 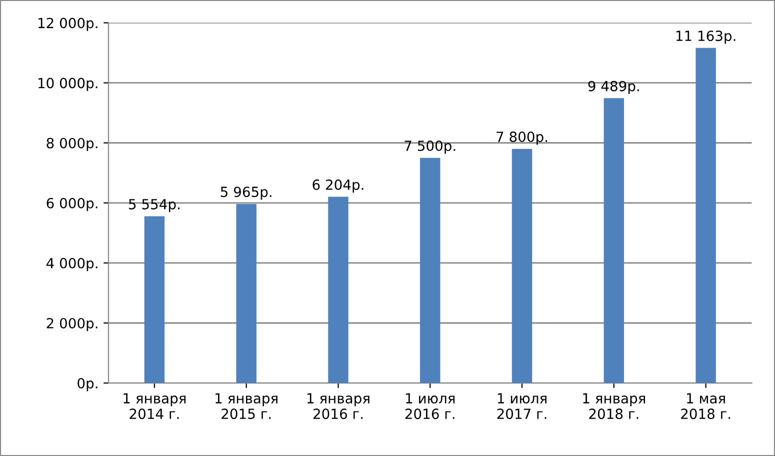 I want to click on y-tick-label: 12 000р., so click(x=68, y=24).